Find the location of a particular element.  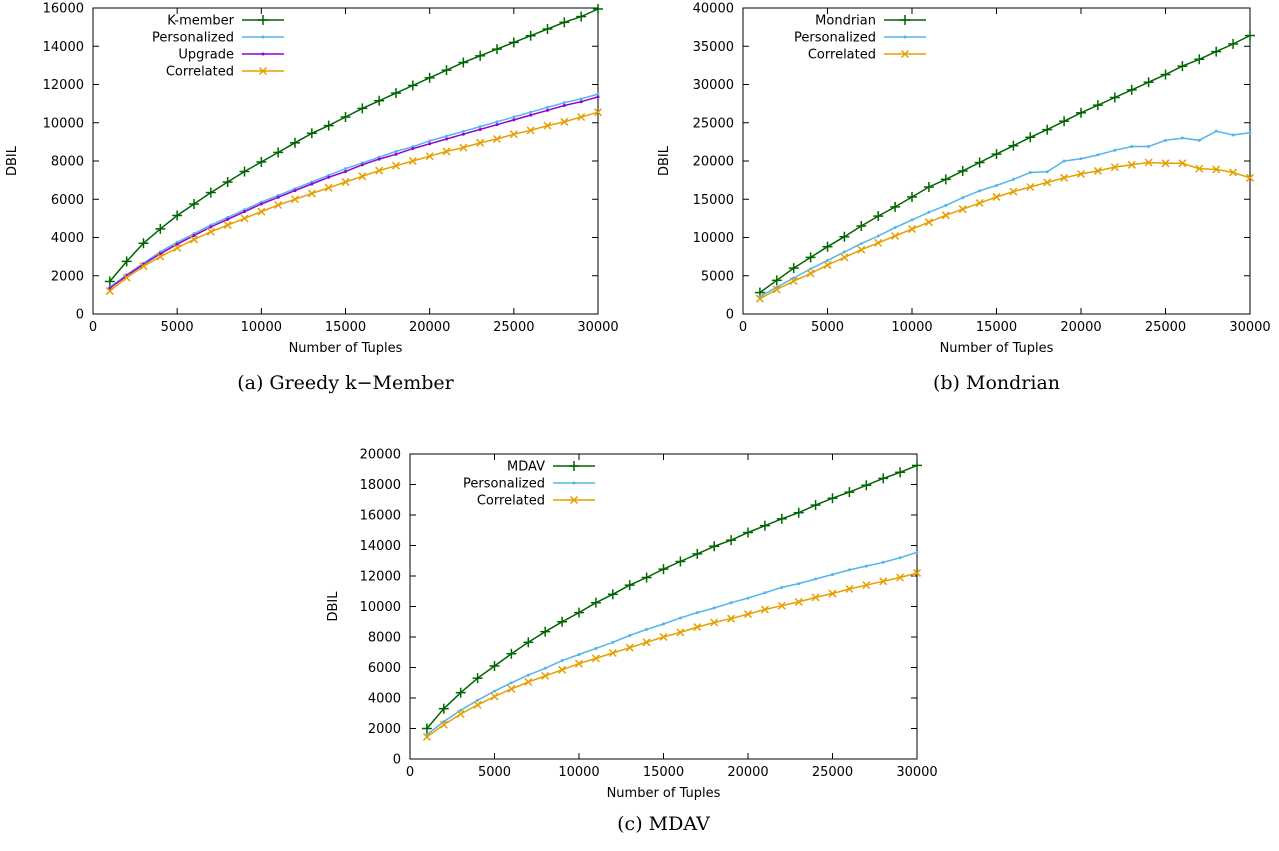

series-k-member is located at coordinates (353, 145).